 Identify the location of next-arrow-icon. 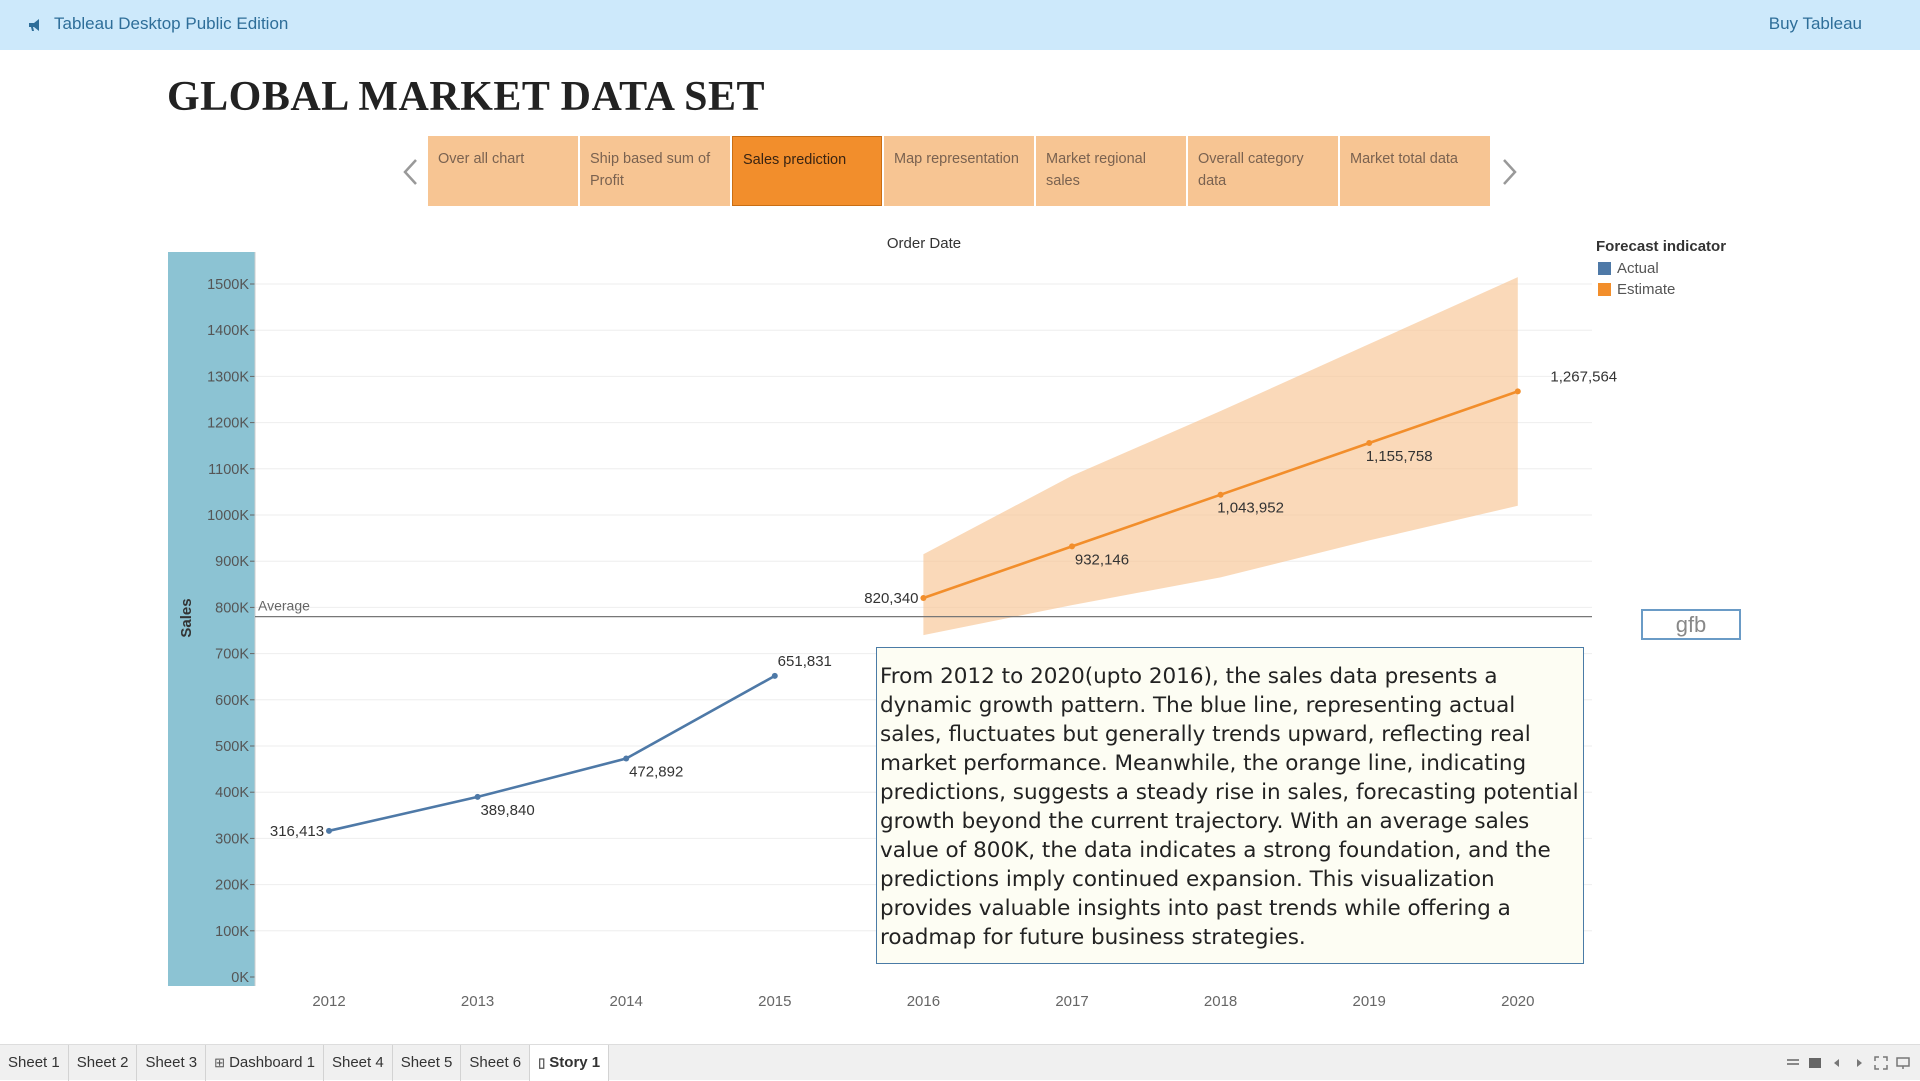
(1509, 172).